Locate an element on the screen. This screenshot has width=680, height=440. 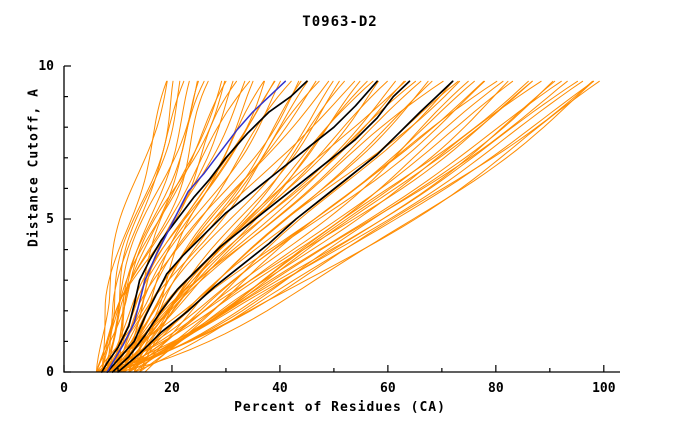
x-tick-label: 40 is located at coordinates (280, 388).